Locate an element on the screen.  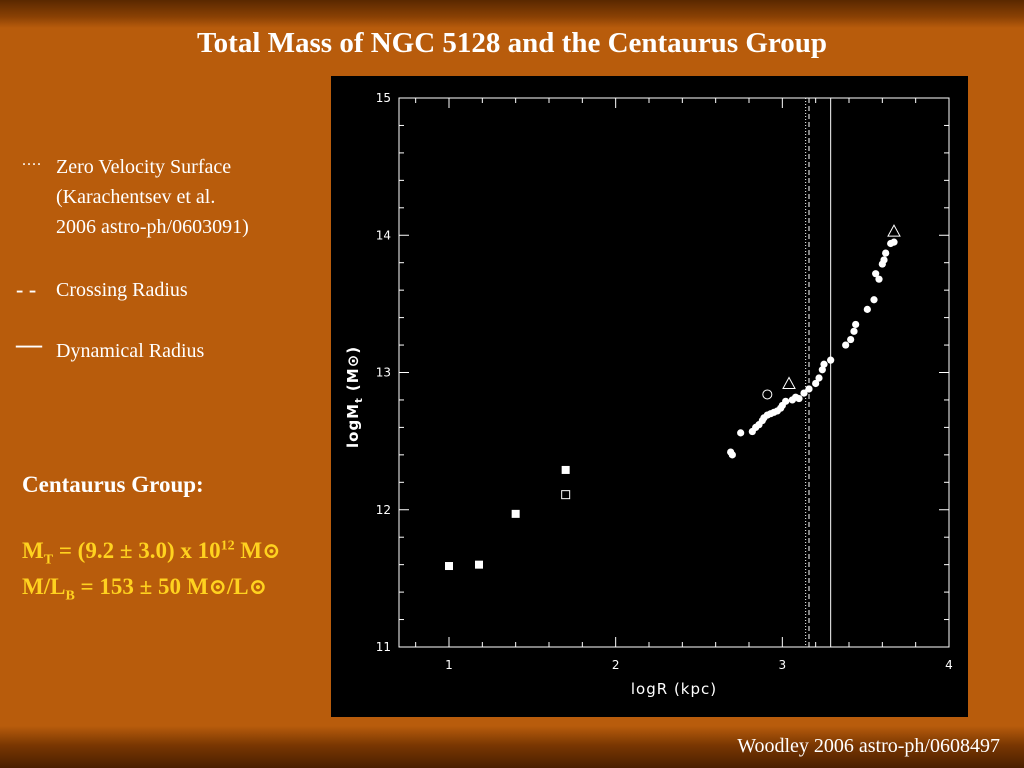
x-tick-label: 3 is located at coordinates (783, 665).